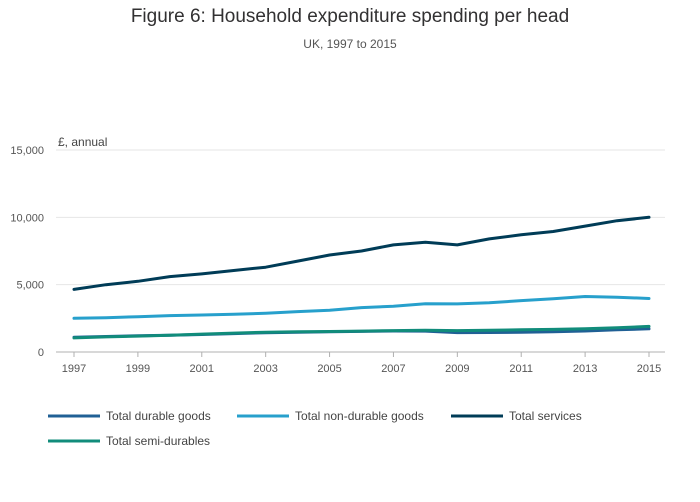 Image resolution: width=700 pixels, height=502 pixels. I want to click on series-line-total-services, so click(361, 253).